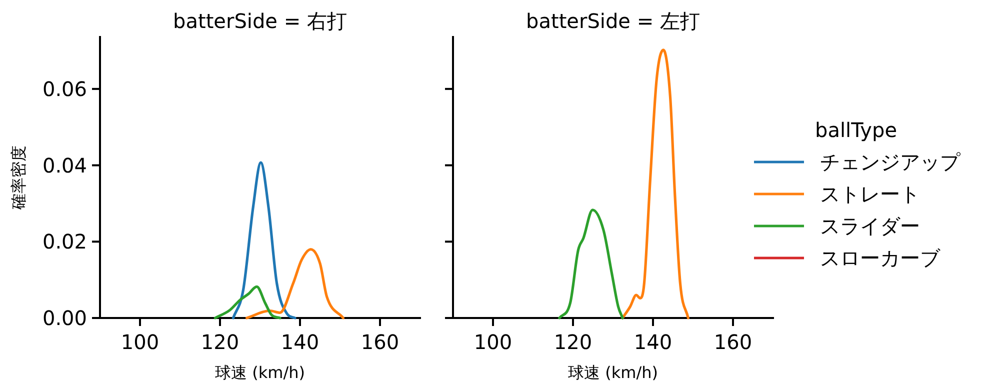  Describe the element at coordinates (64, 242) in the screenshot. I see `y-tick-label: 0.02` at that location.